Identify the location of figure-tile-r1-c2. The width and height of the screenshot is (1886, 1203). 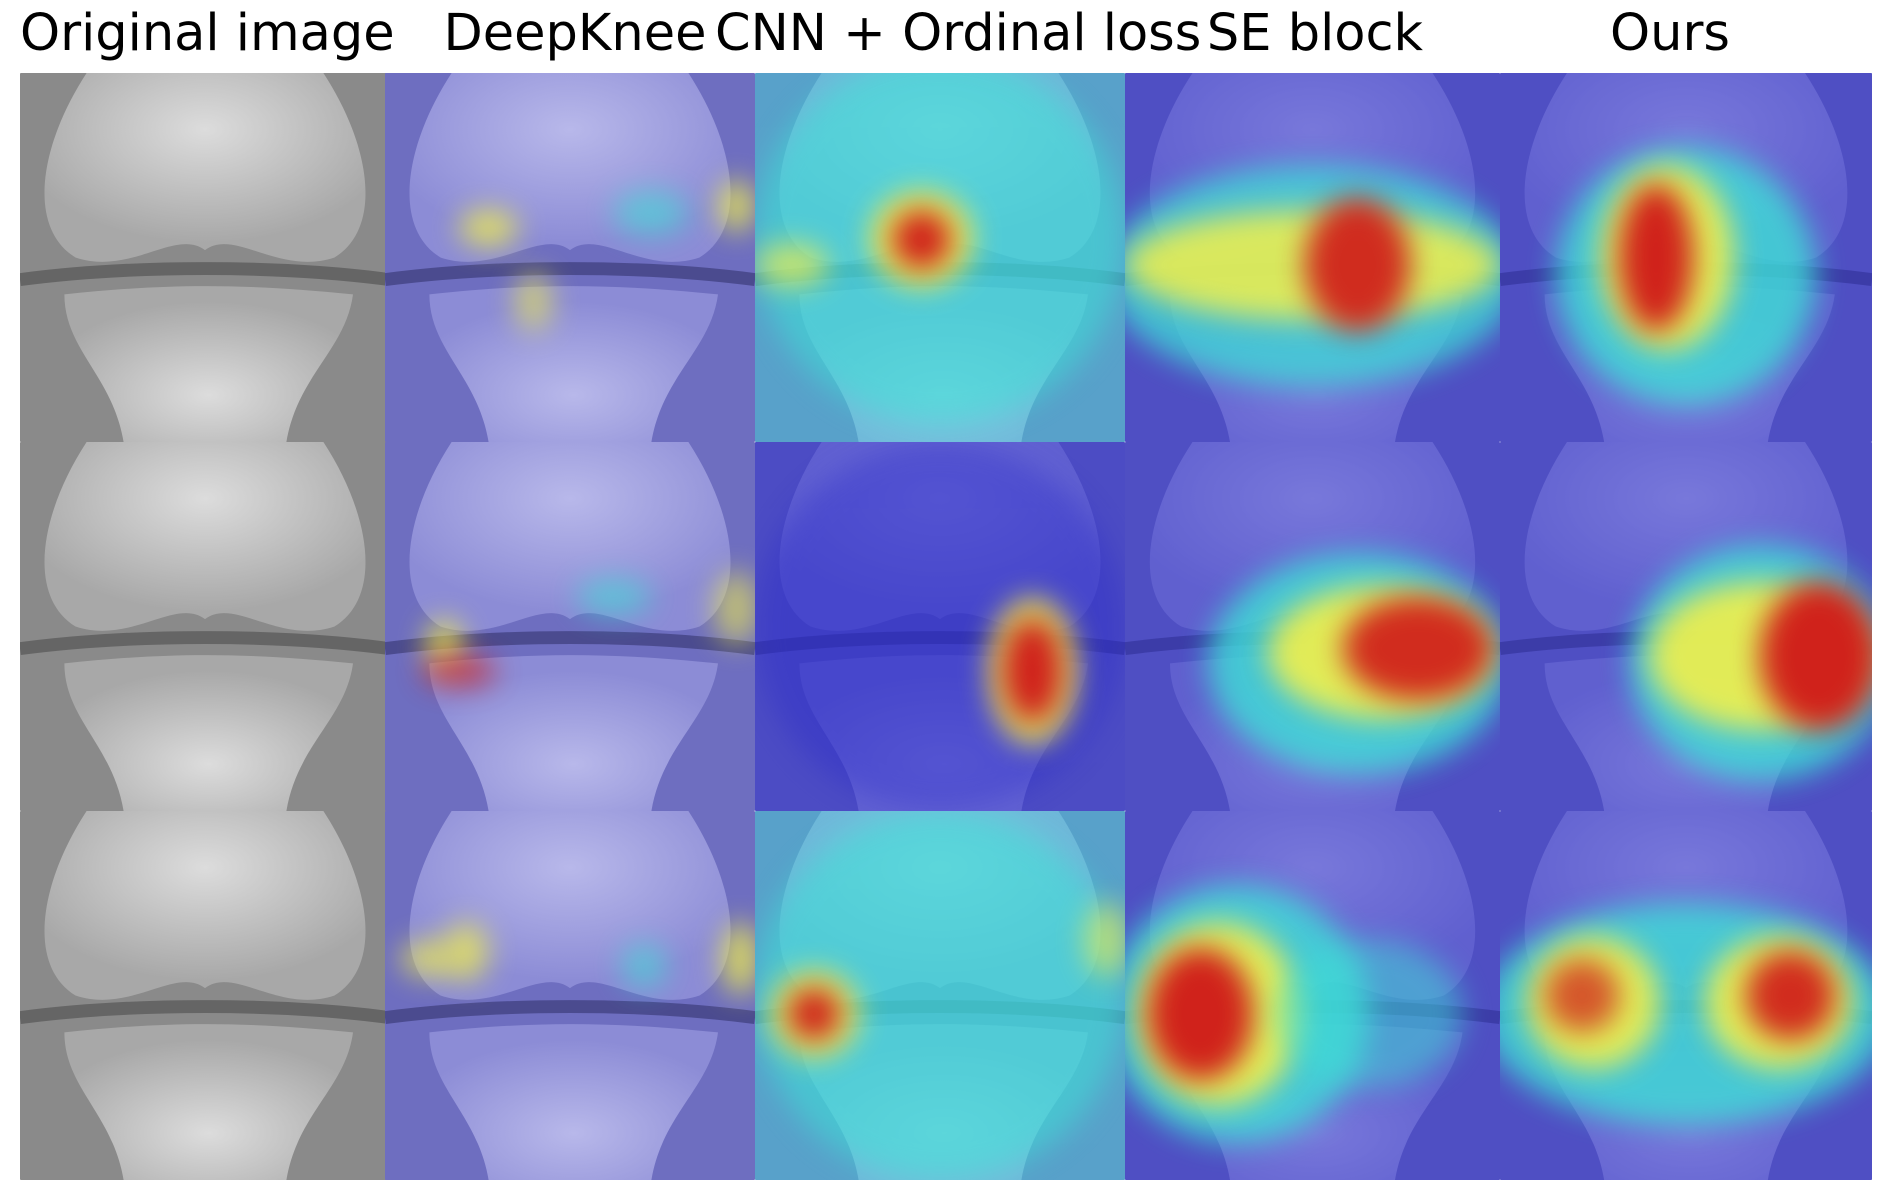
(570, 257).